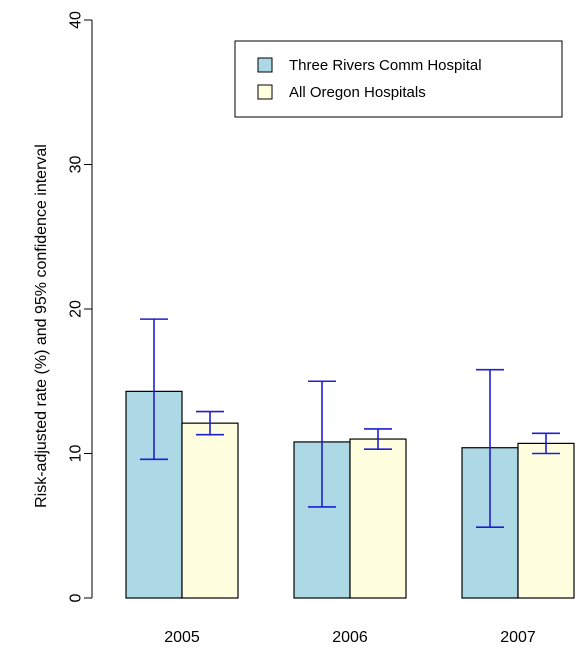 The image size is (579, 656). I want to click on legend-box, so click(398, 79).